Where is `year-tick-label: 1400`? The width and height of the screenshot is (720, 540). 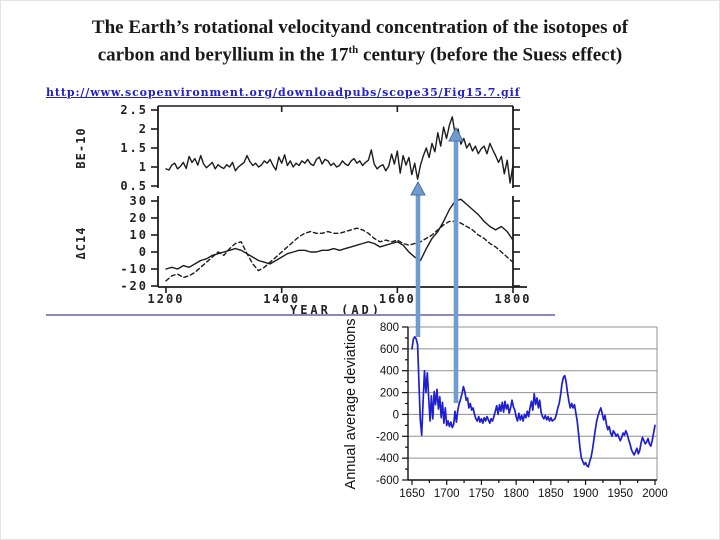 year-tick-label: 1400 is located at coordinates (281, 299).